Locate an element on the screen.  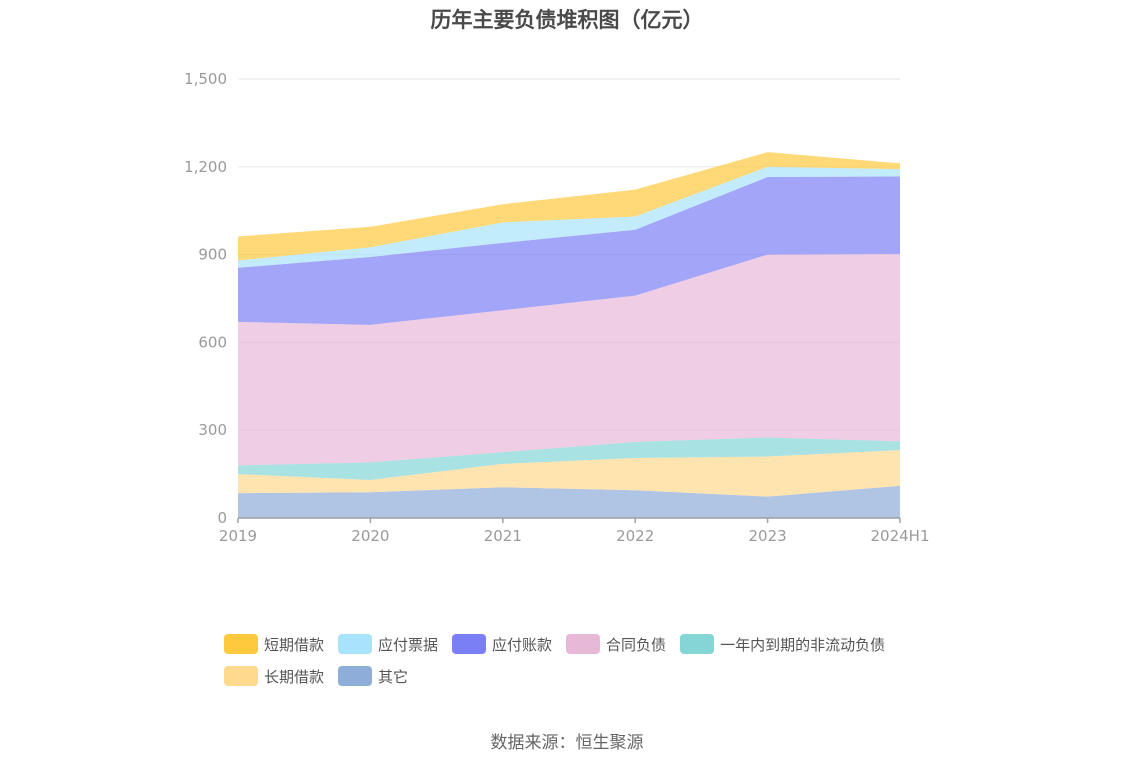
x-tick-label: 2021 is located at coordinates (503, 536).